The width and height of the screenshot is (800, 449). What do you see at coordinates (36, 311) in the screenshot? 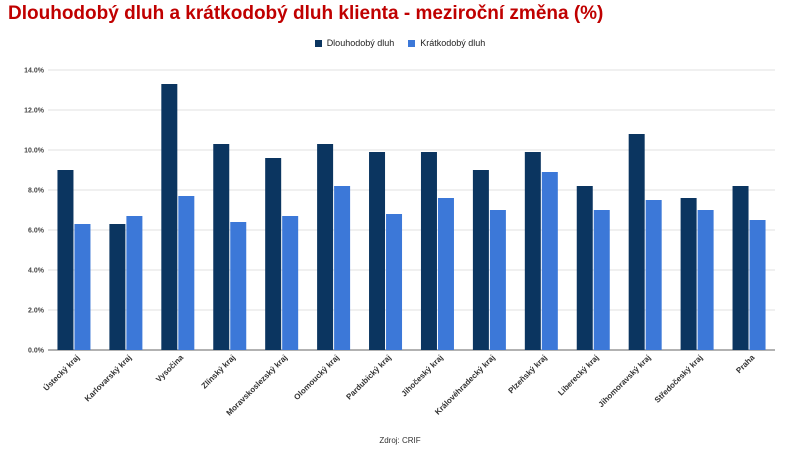
I see `y-tick-label: 2.0%` at bounding box center [36, 311].